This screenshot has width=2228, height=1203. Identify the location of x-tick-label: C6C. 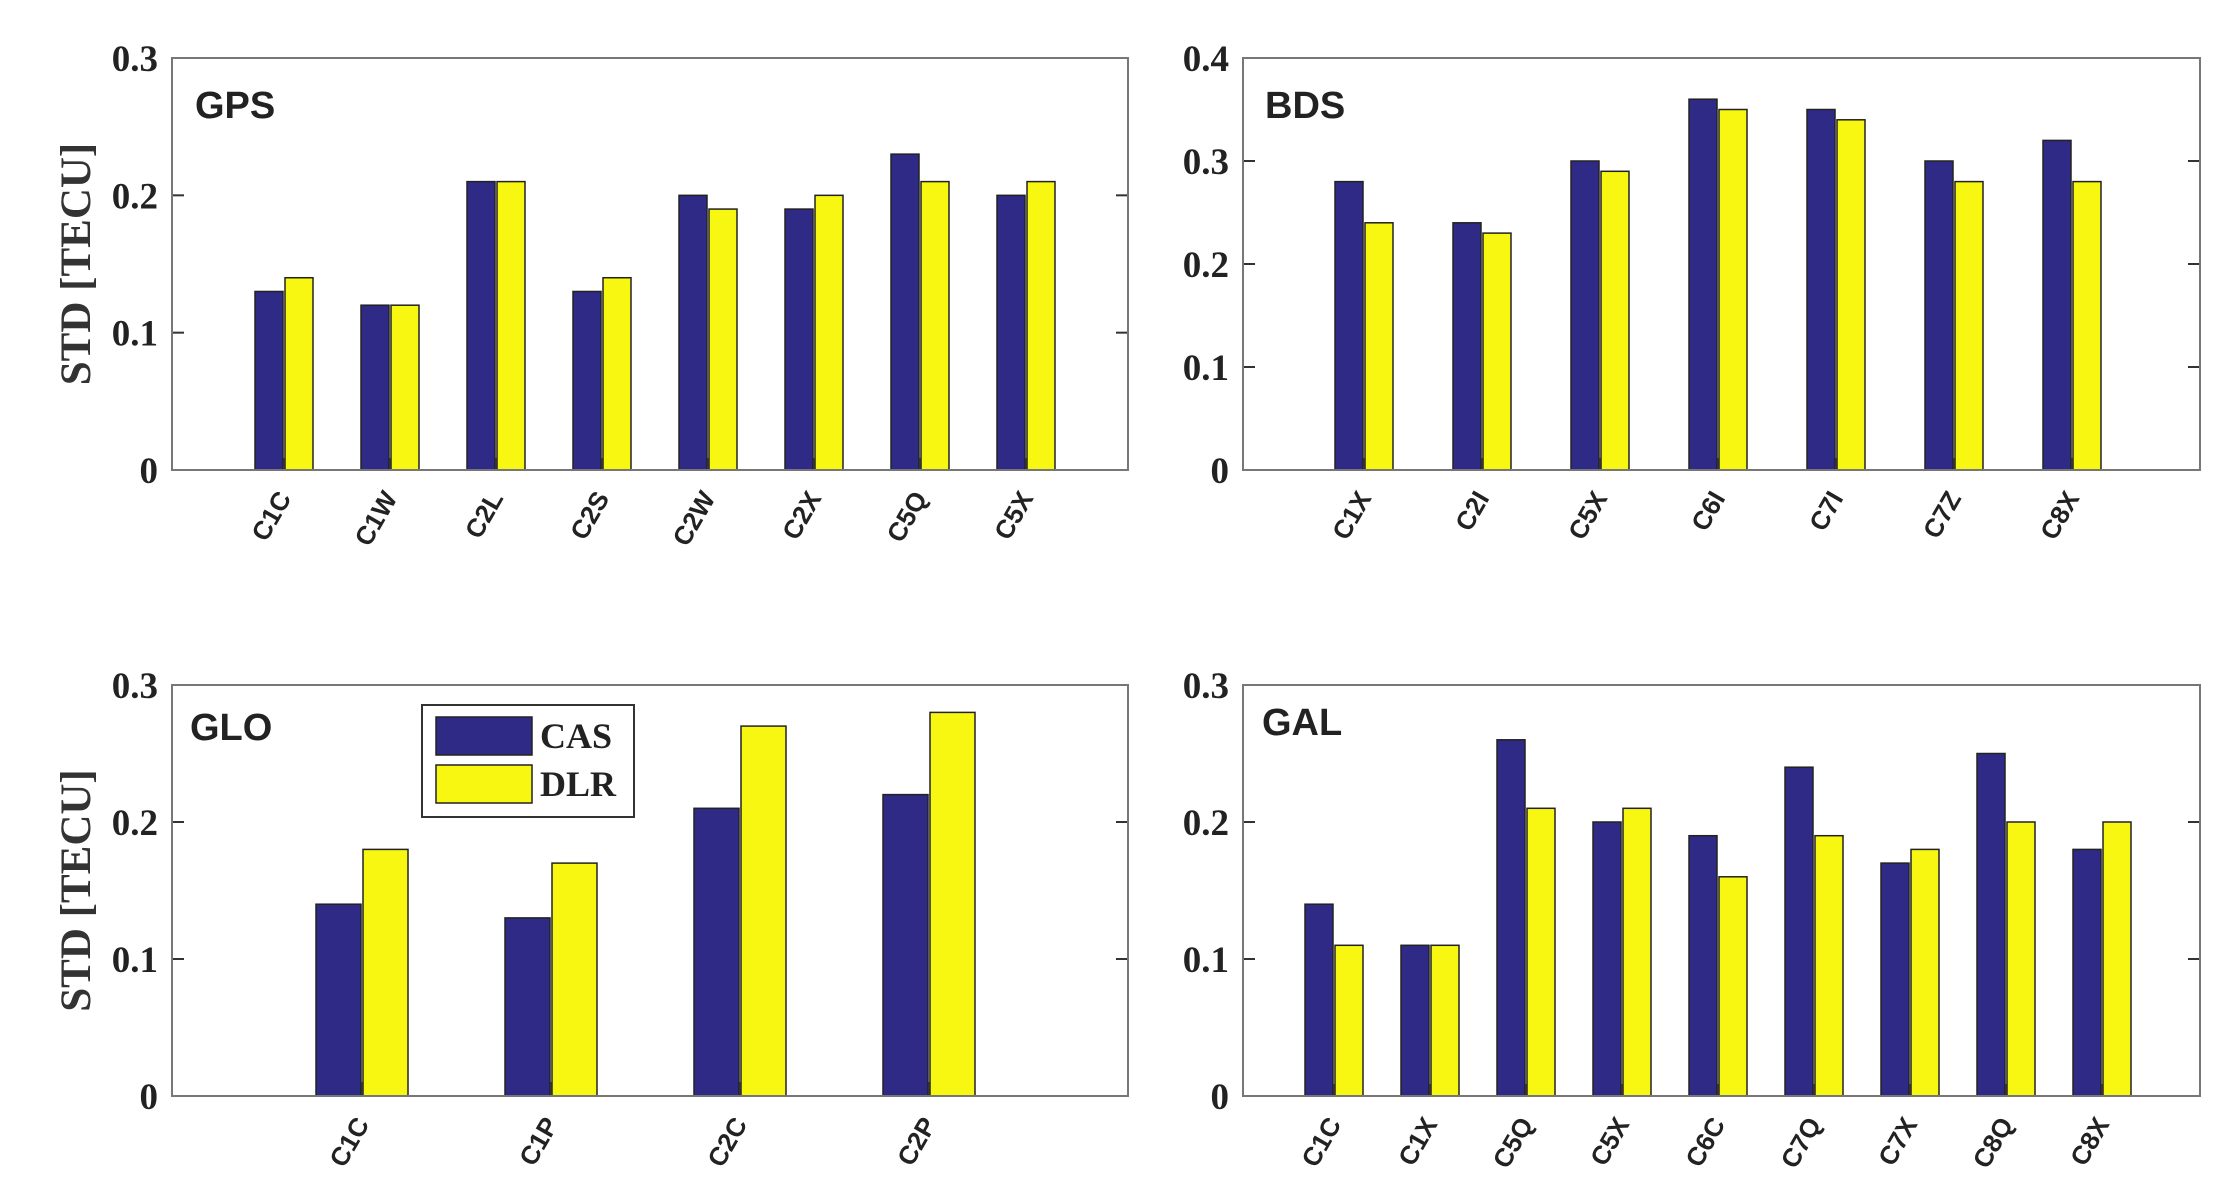
(1705, 1142).